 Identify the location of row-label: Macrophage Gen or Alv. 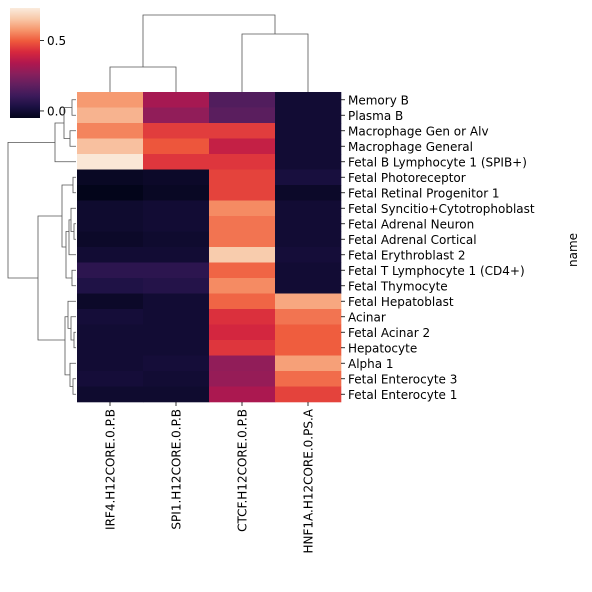
(418, 131).